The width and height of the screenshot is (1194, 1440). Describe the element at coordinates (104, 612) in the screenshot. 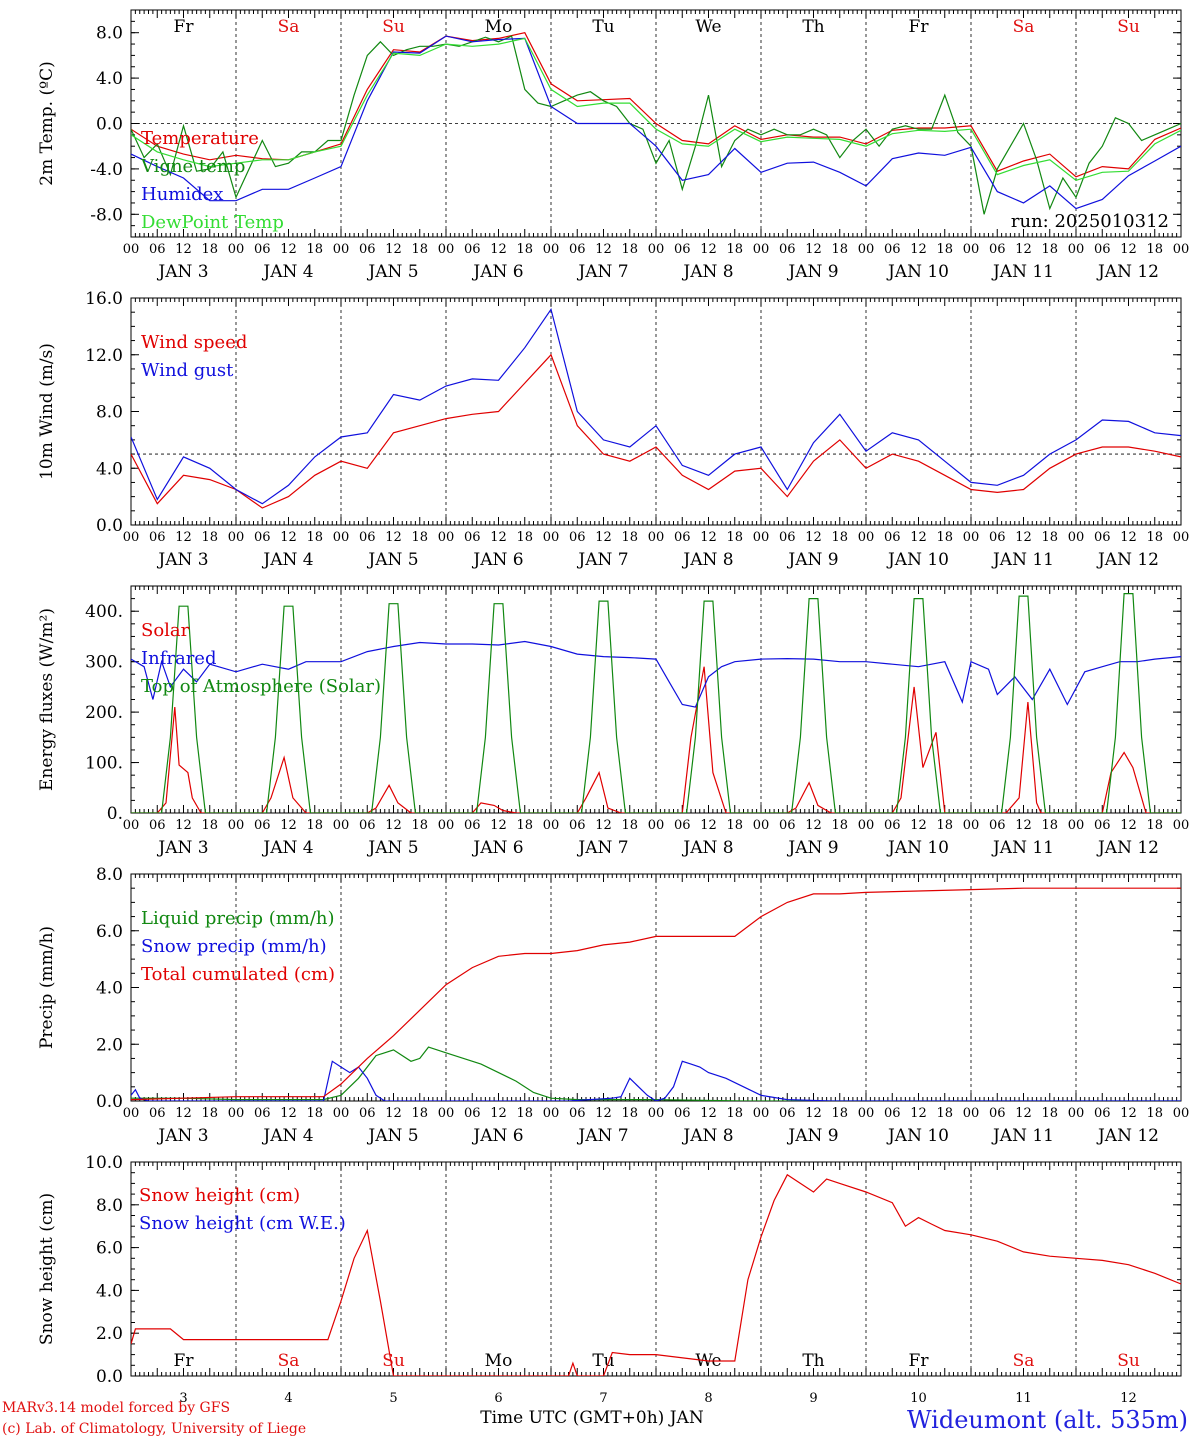

I see `y-tick-label: 400.` at that location.